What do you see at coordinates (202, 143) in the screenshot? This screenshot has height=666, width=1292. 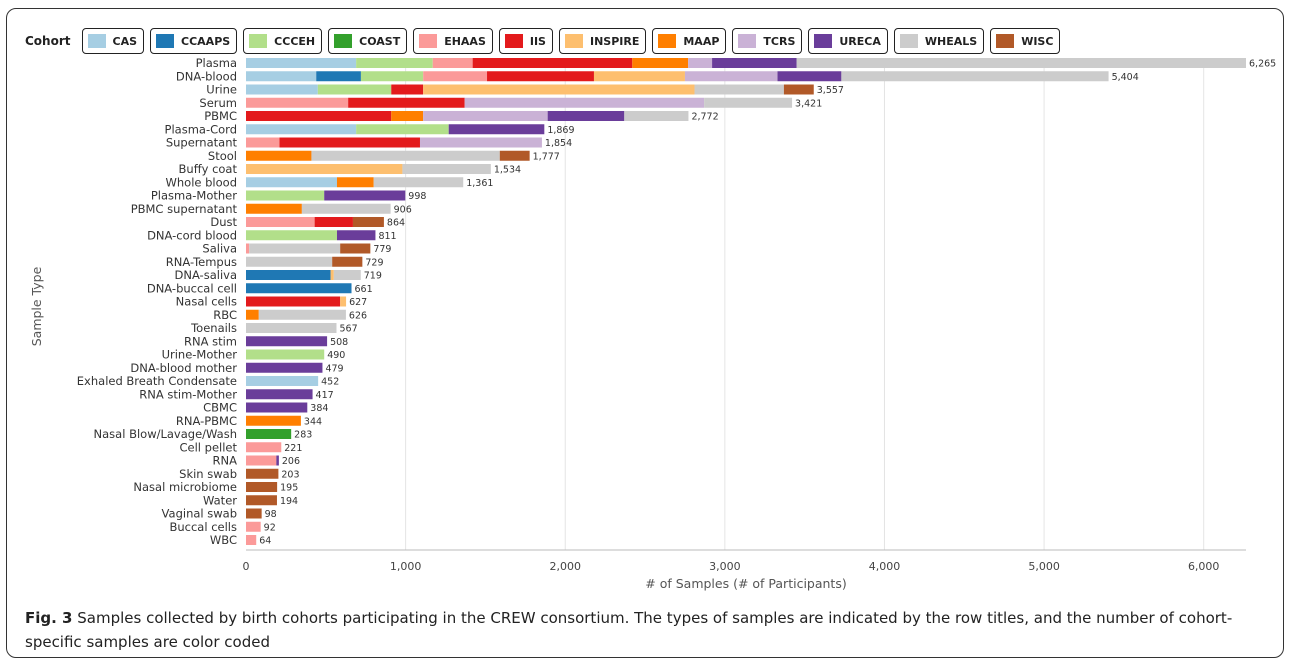 I see `row-label: Supernatant` at bounding box center [202, 143].